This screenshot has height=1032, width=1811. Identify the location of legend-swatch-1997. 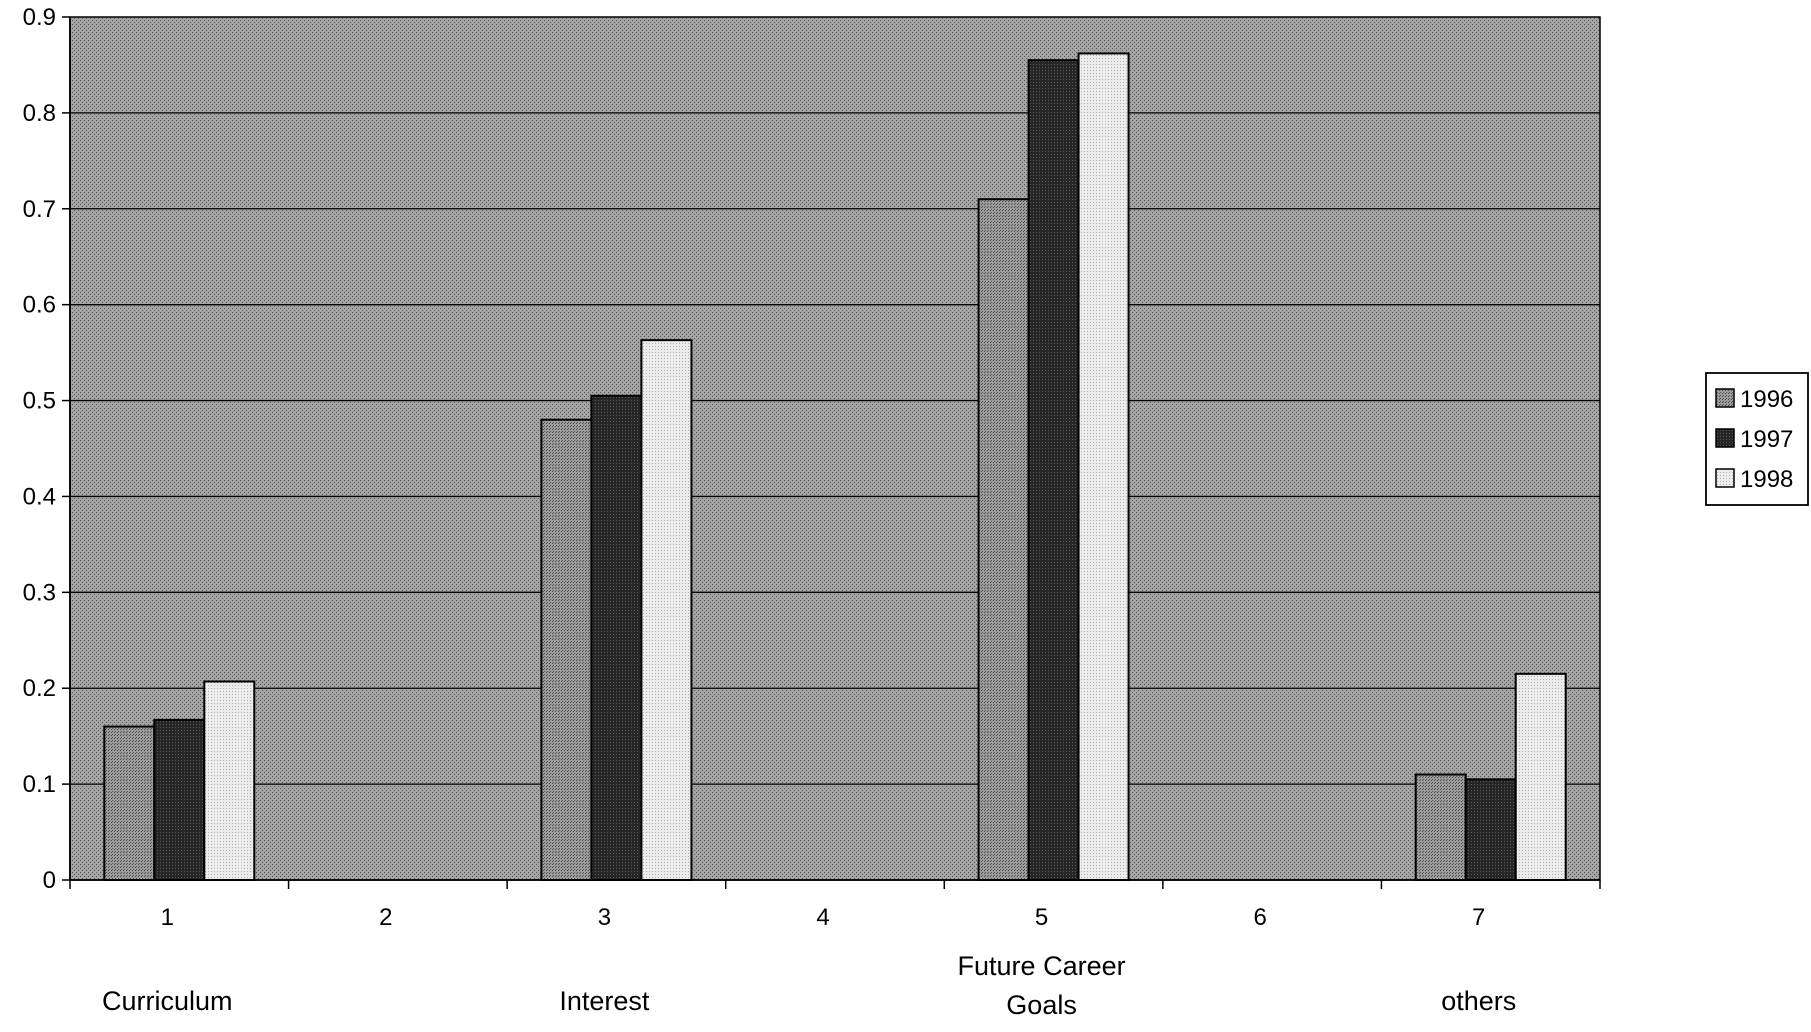
(1725, 438).